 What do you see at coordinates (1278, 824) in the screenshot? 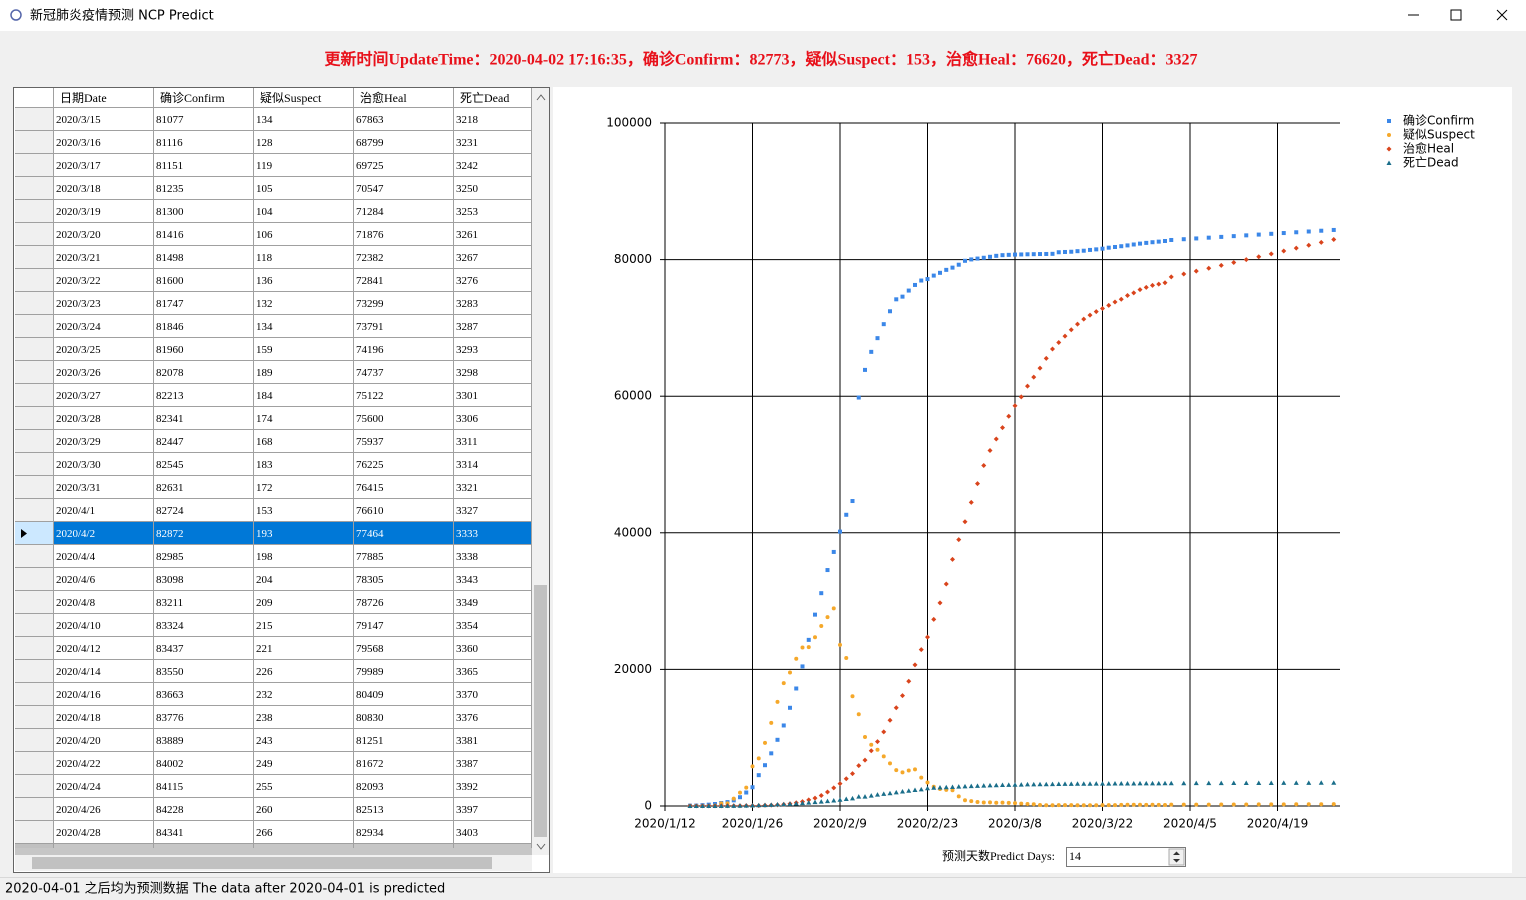
I see `x-tick-label: 2020/4/19` at bounding box center [1278, 824].